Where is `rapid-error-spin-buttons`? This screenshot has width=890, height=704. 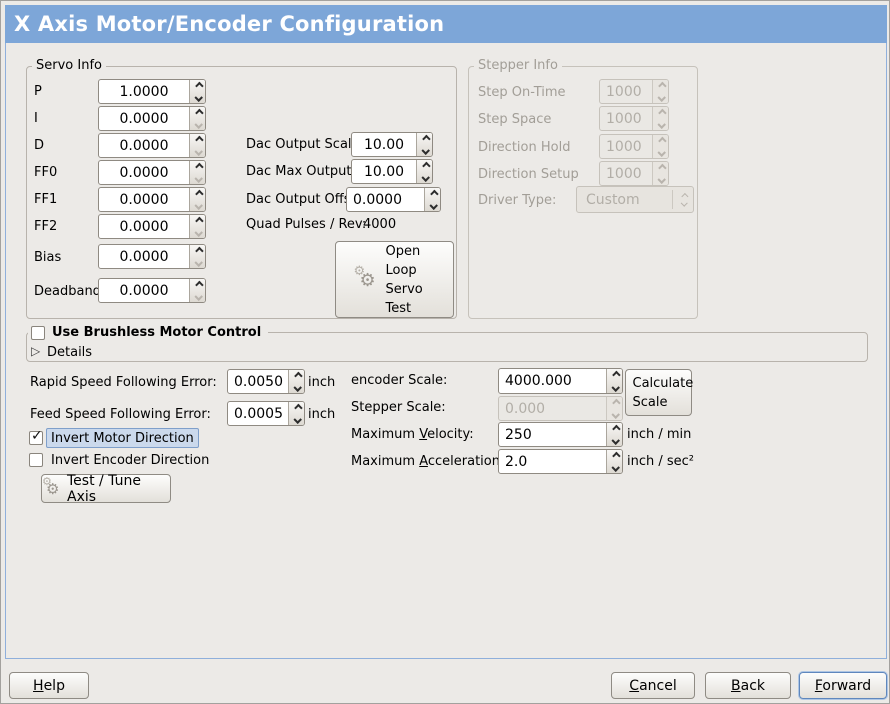 rapid-error-spin-buttons is located at coordinates (296, 381).